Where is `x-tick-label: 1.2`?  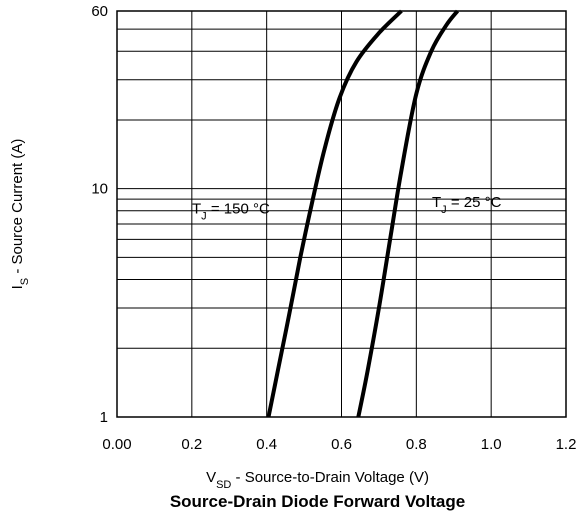
x-tick-label: 1.2 is located at coordinates (566, 444).